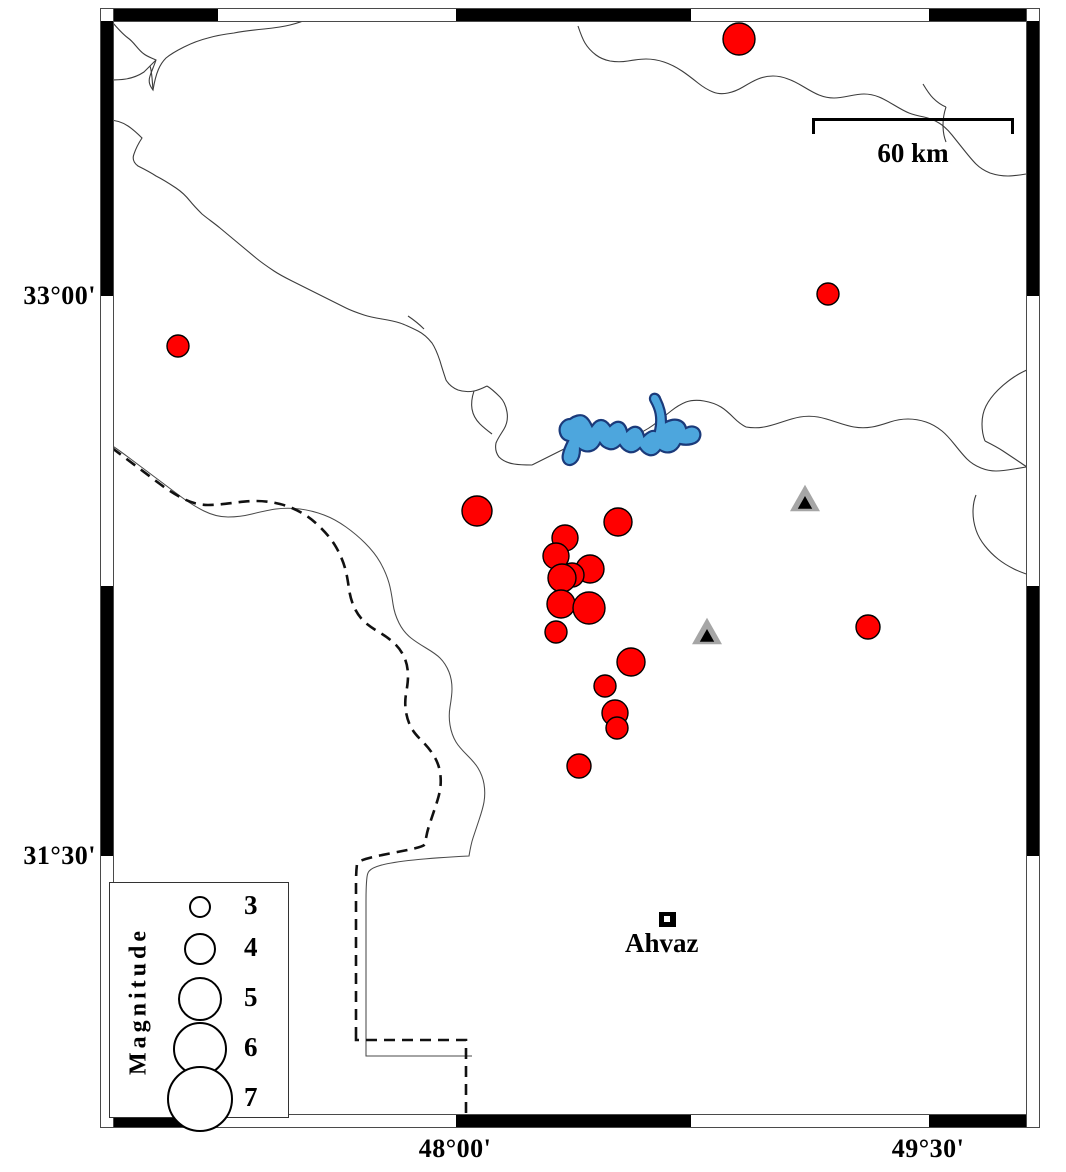 This screenshot has width=1066, height=1172. What do you see at coordinates (913, 153) in the screenshot?
I see `scale-bar-label: 60 km` at bounding box center [913, 153].